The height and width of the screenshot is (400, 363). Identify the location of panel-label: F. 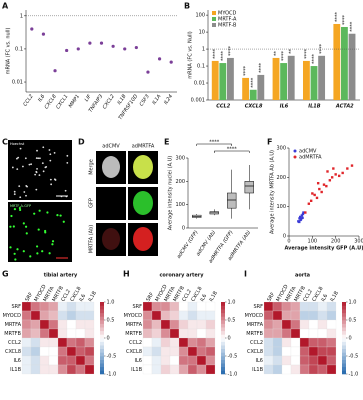
(269, 142).